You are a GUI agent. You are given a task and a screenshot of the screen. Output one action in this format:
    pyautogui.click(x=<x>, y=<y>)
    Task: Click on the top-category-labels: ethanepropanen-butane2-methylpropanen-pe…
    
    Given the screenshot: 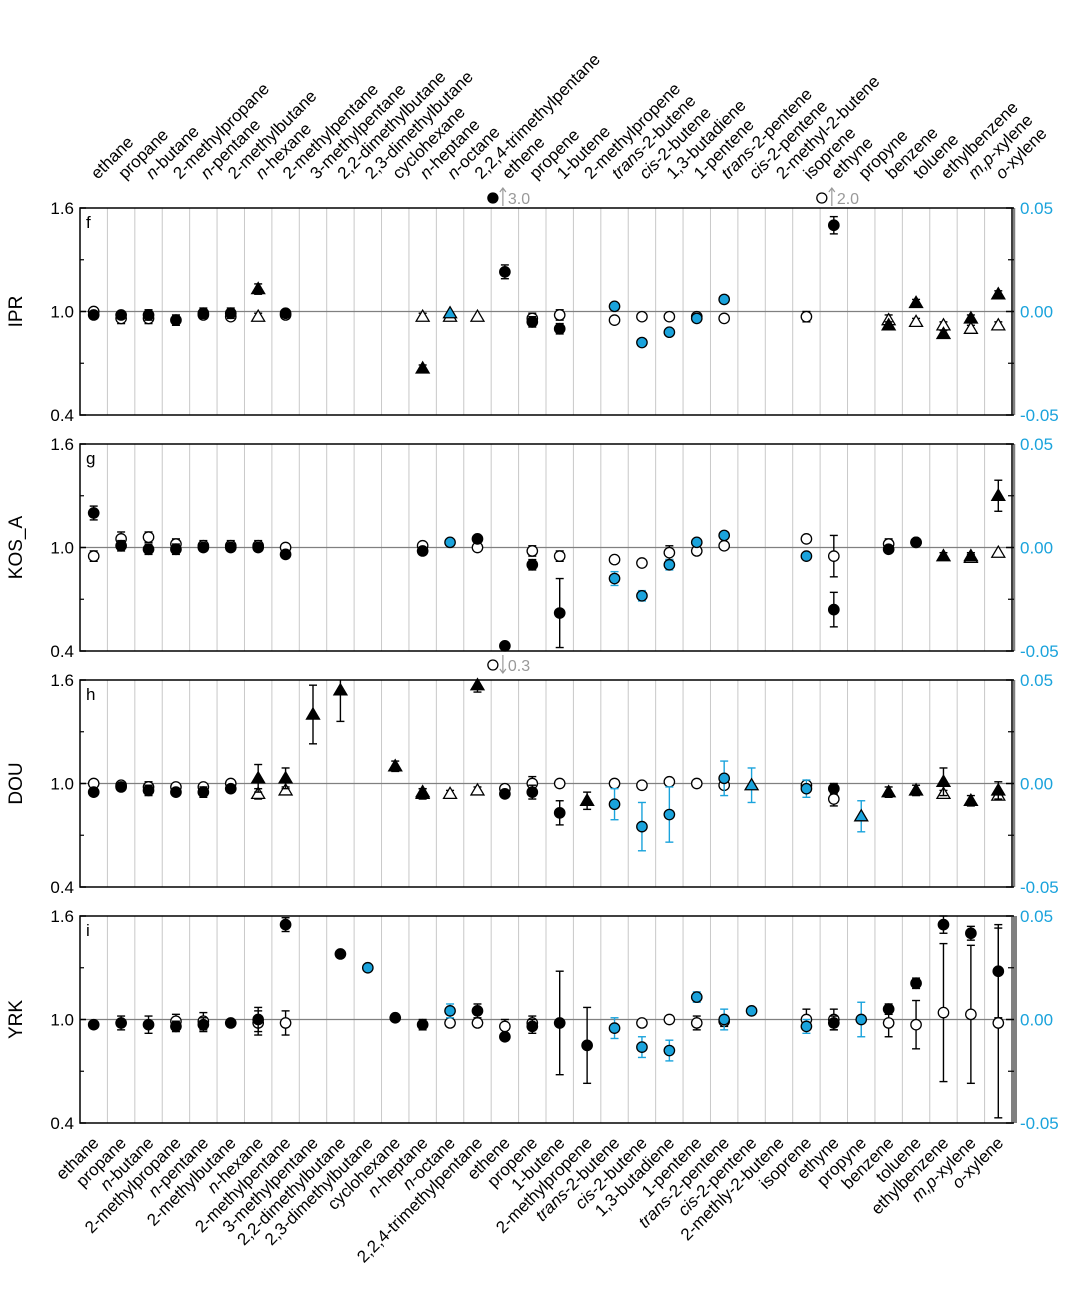 What is the action you would take?
    pyautogui.click(x=568, y=116)
    